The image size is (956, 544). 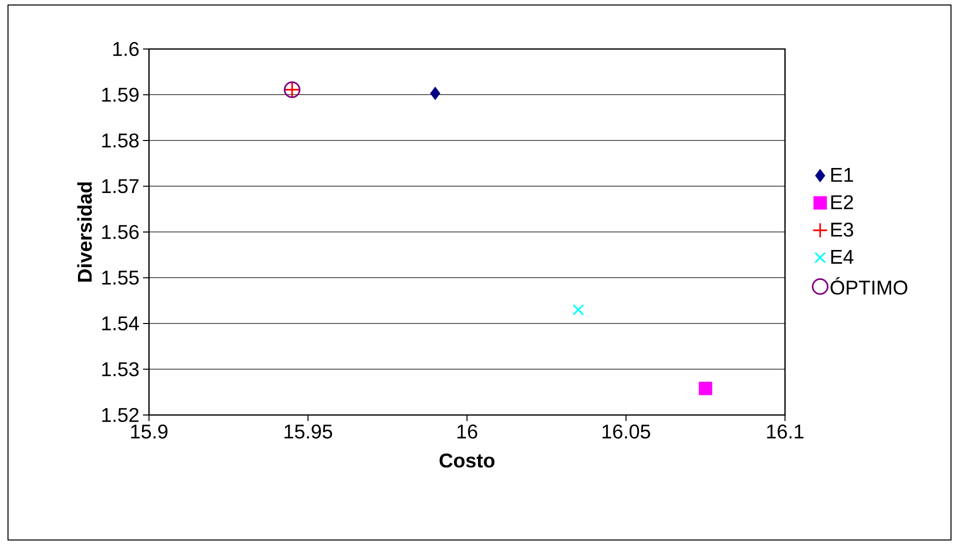 I want to click on y-tick-label: 1.52, so click(x=120, y=415).